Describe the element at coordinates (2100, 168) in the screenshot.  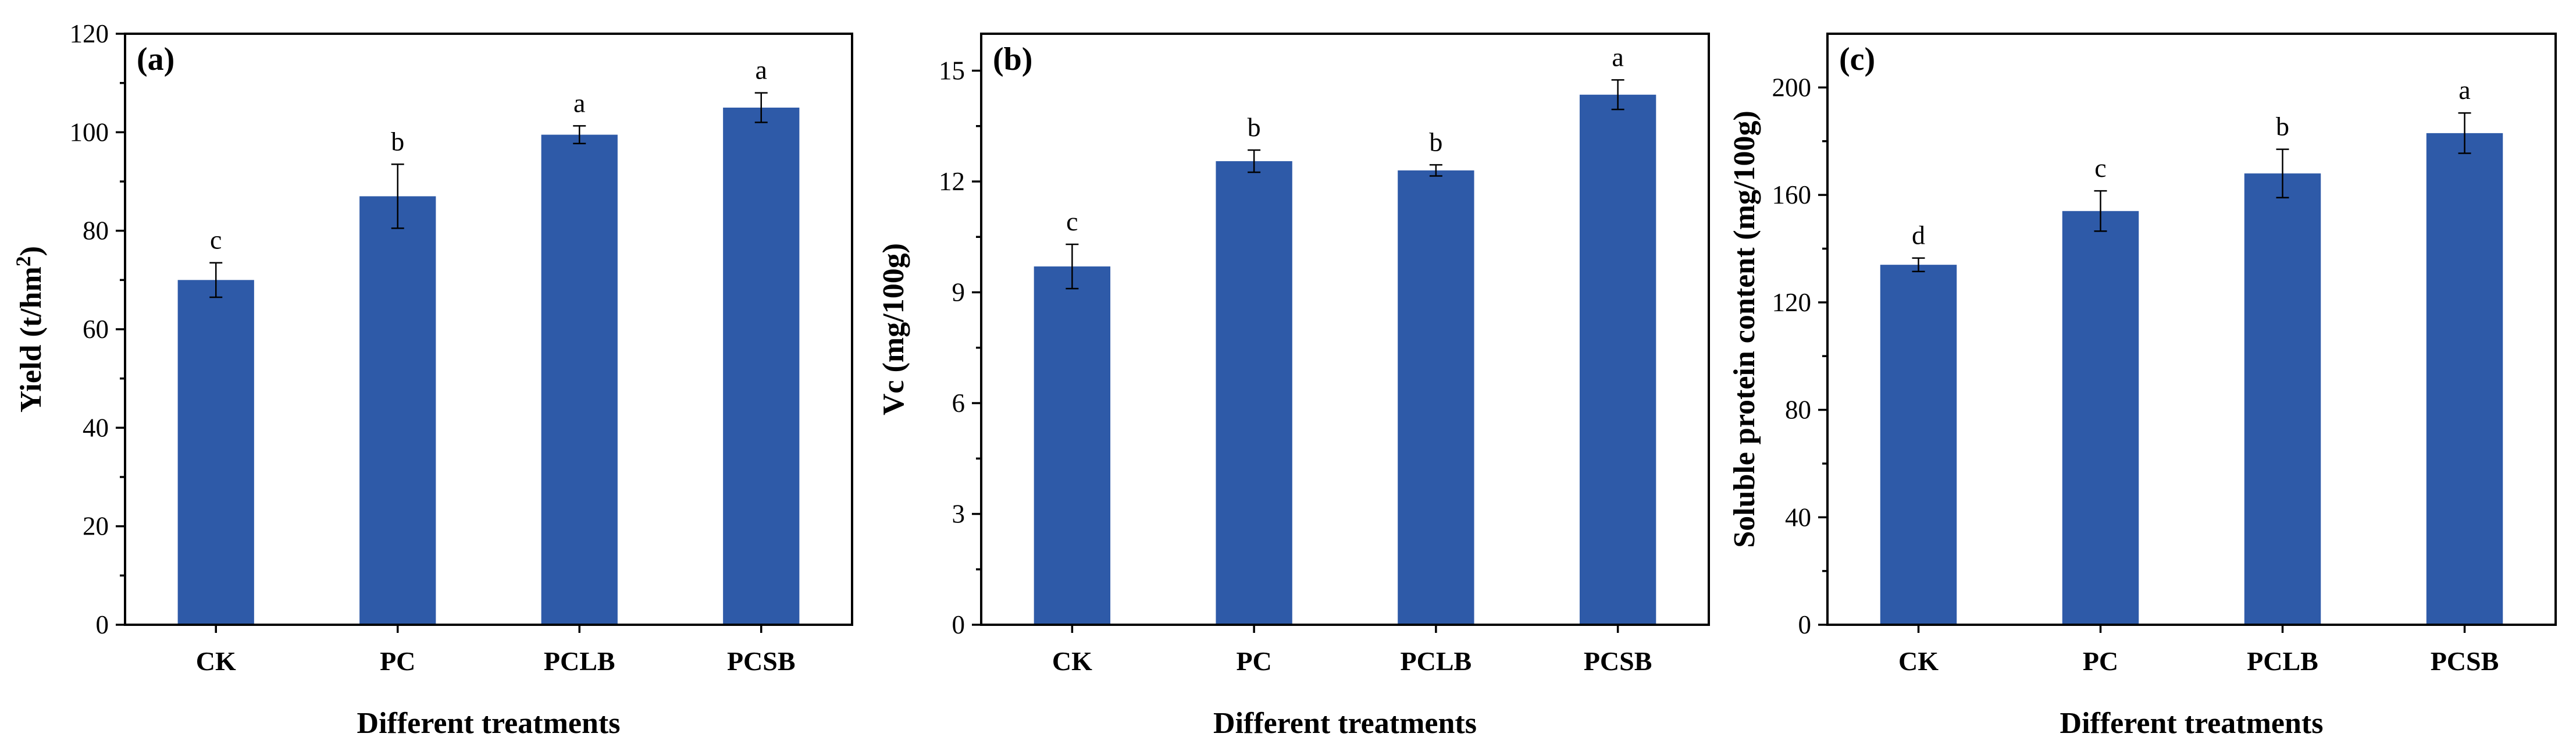
I see `significance-label-pc: c` at that location.